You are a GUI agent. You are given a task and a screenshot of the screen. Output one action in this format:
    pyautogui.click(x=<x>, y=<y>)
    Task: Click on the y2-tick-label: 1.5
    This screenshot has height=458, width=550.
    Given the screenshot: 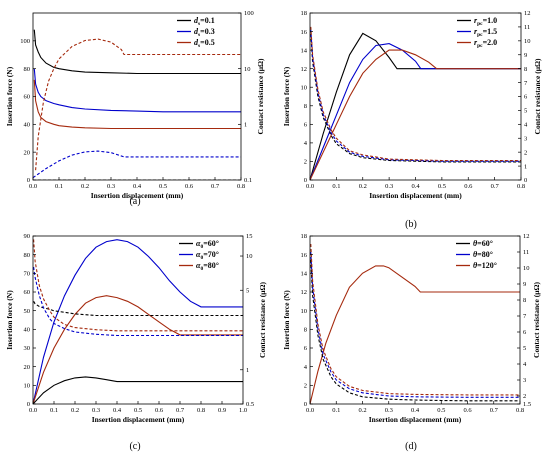 What is the action you would take?
    pyautogui.click(x=527, y=404)
    